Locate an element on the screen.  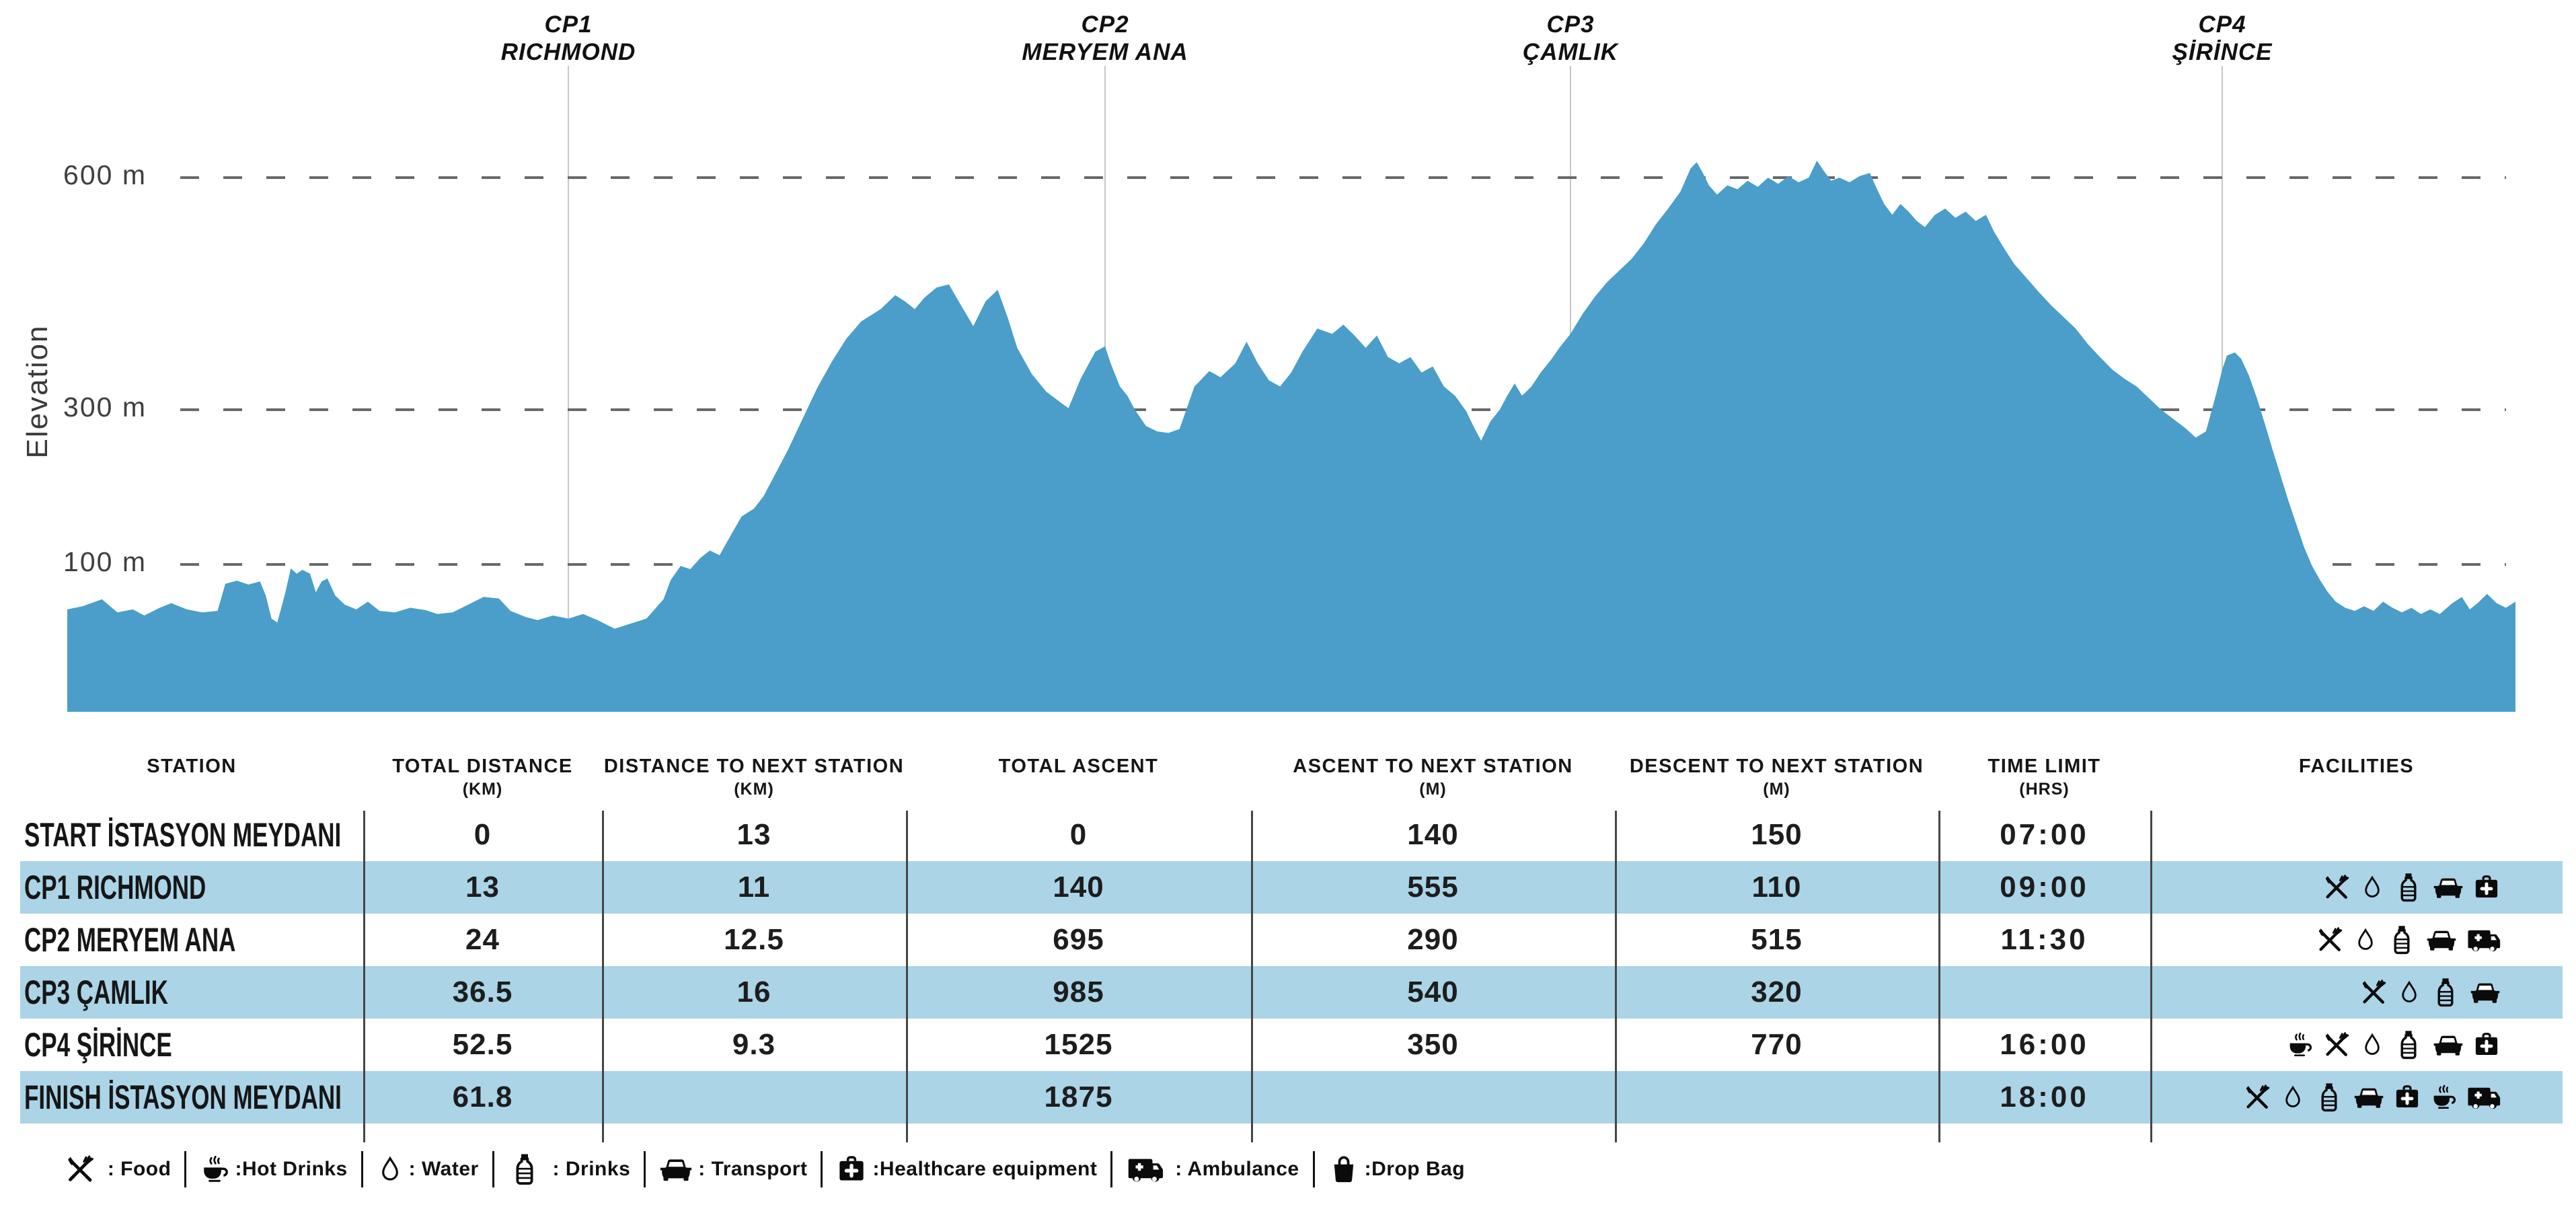
col-header-unit: (M) is located at coordinates (1776, 789).